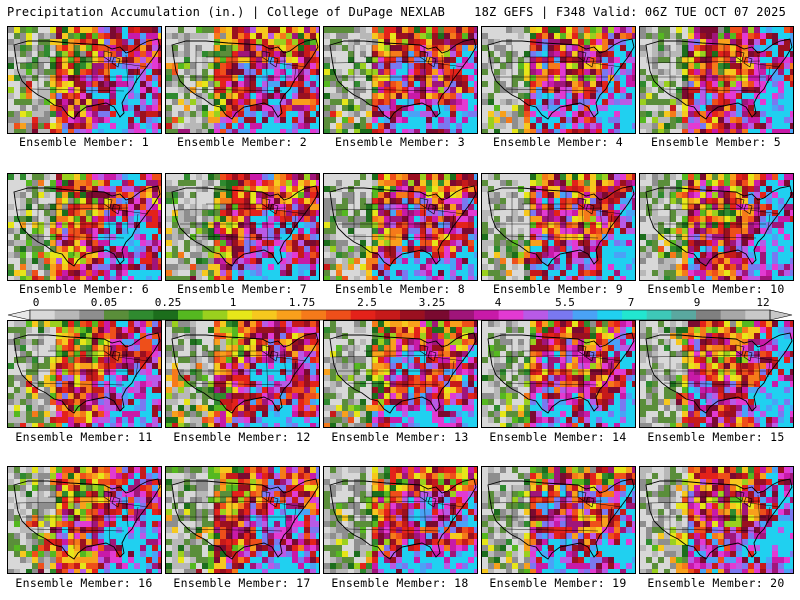  I want to click on ensemble-member-label: Ensemble Member: 4, so click(558, 142).